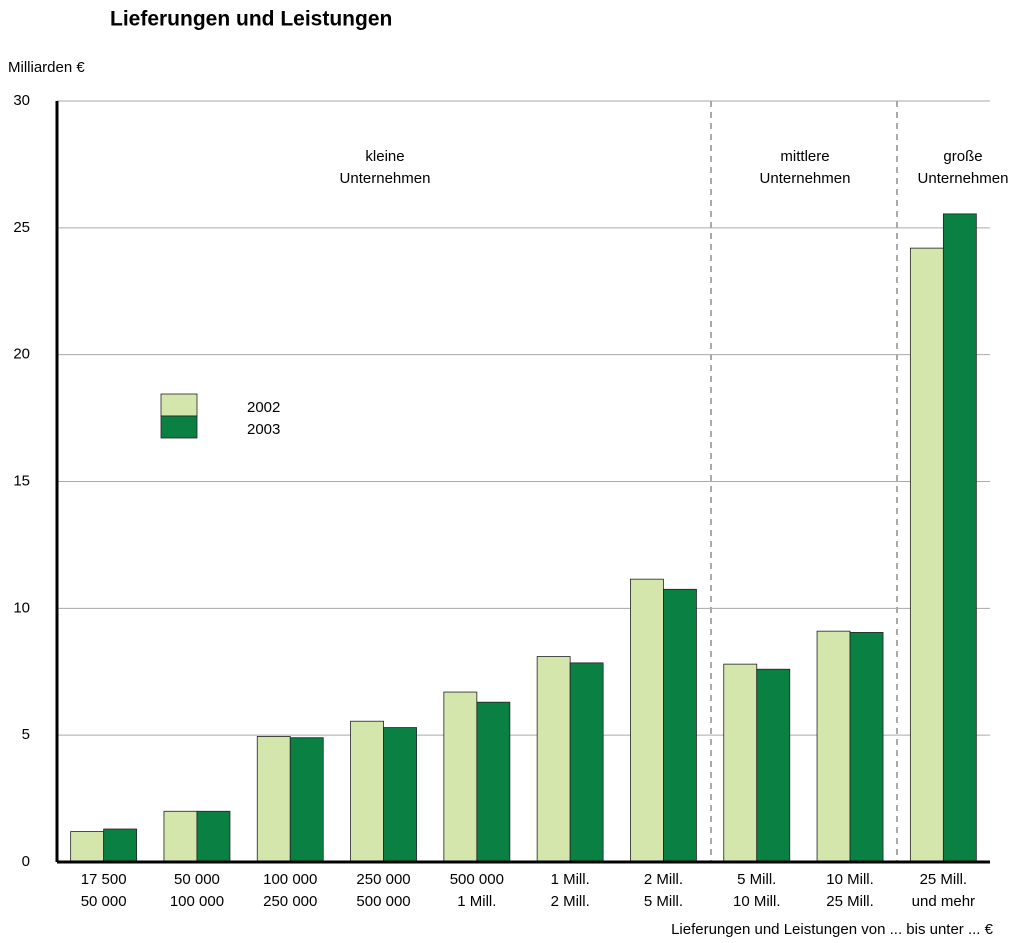 The image size is (1021, 943). Describe the element at coordinates (21, 227) in the screenshot. I see `y-tick-label: 25` at that location.